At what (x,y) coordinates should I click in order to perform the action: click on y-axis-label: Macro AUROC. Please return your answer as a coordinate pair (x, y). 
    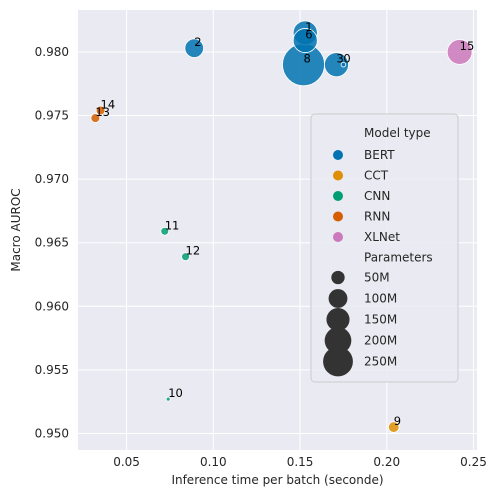
    Looking at the image, I should click on (16, 229).